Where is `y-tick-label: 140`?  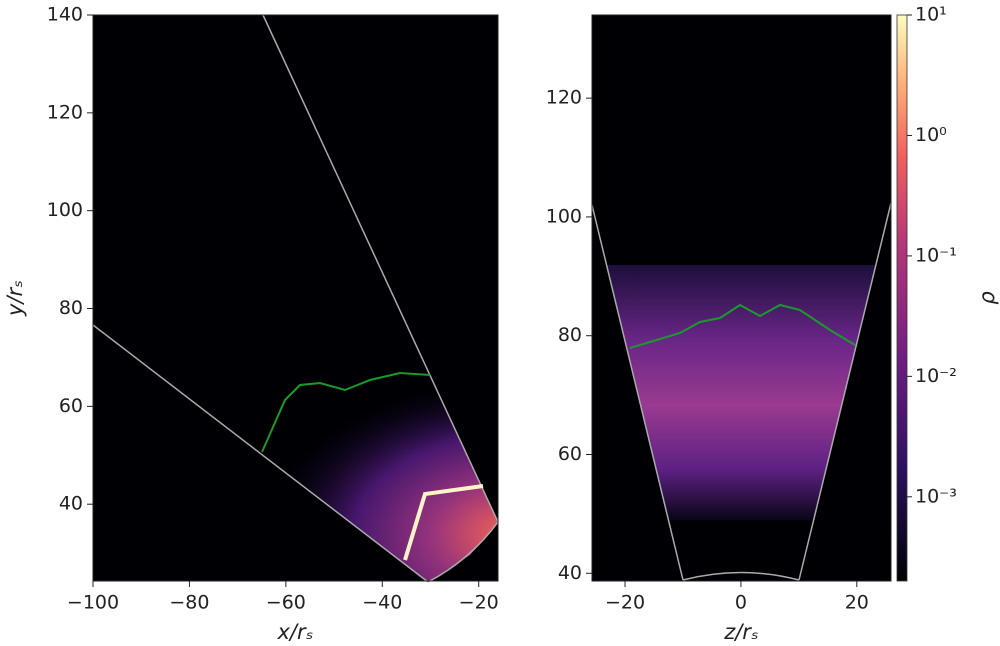 y-tick-label: 140 is located at coordinates (65, 15).